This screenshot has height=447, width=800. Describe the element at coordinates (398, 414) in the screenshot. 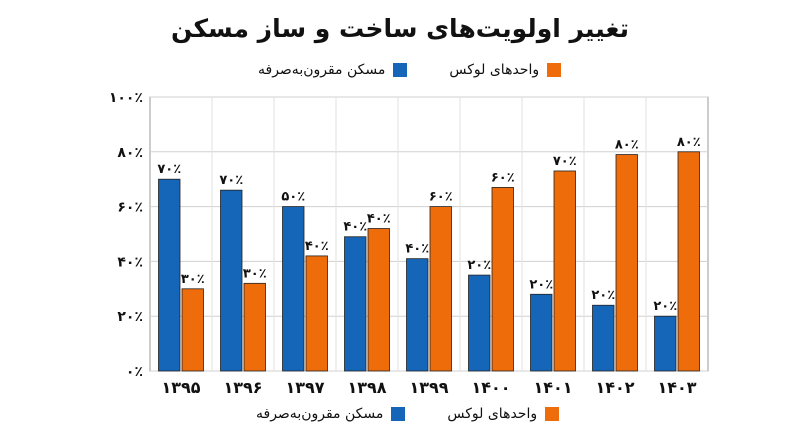

I see `legend-swatch-affordable-bottom` at that location.